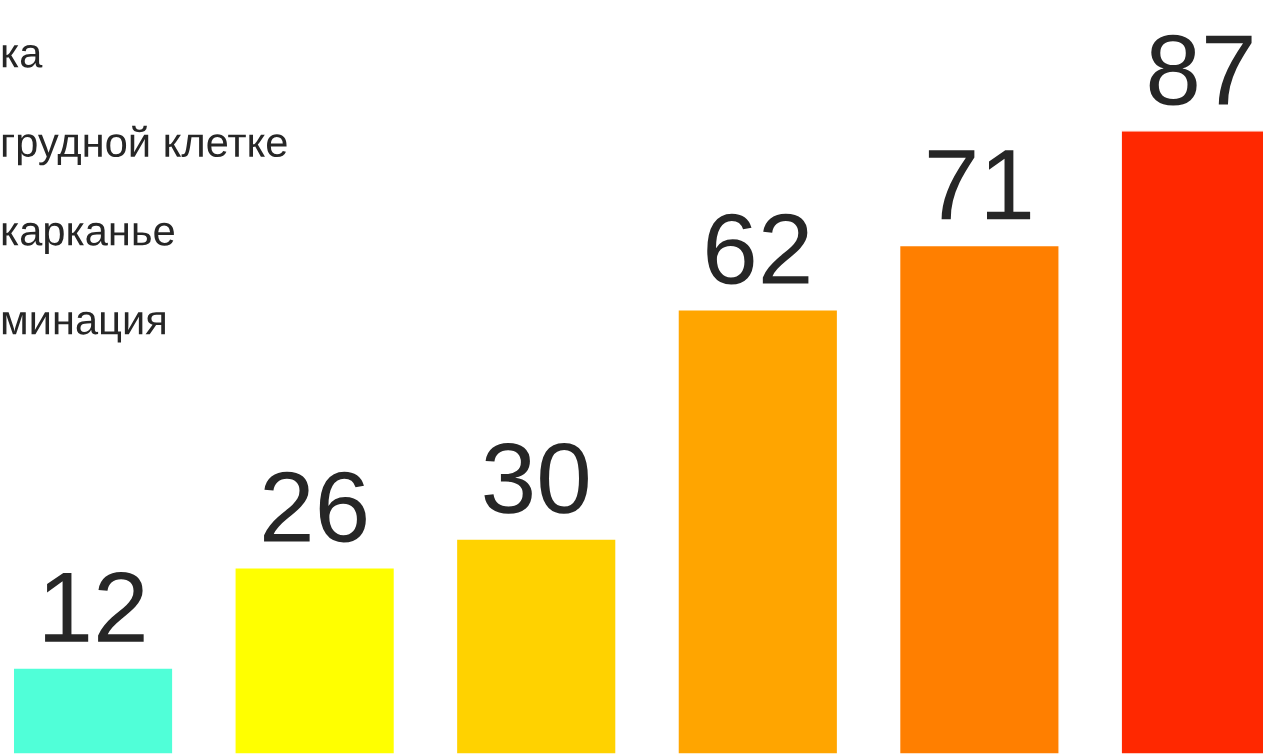 Image resolution: width=1263 pixels, height=754 pixels. Describe the element at coordinates (88, 238) in the screenshot. I see `annotation: карканье` at that location.